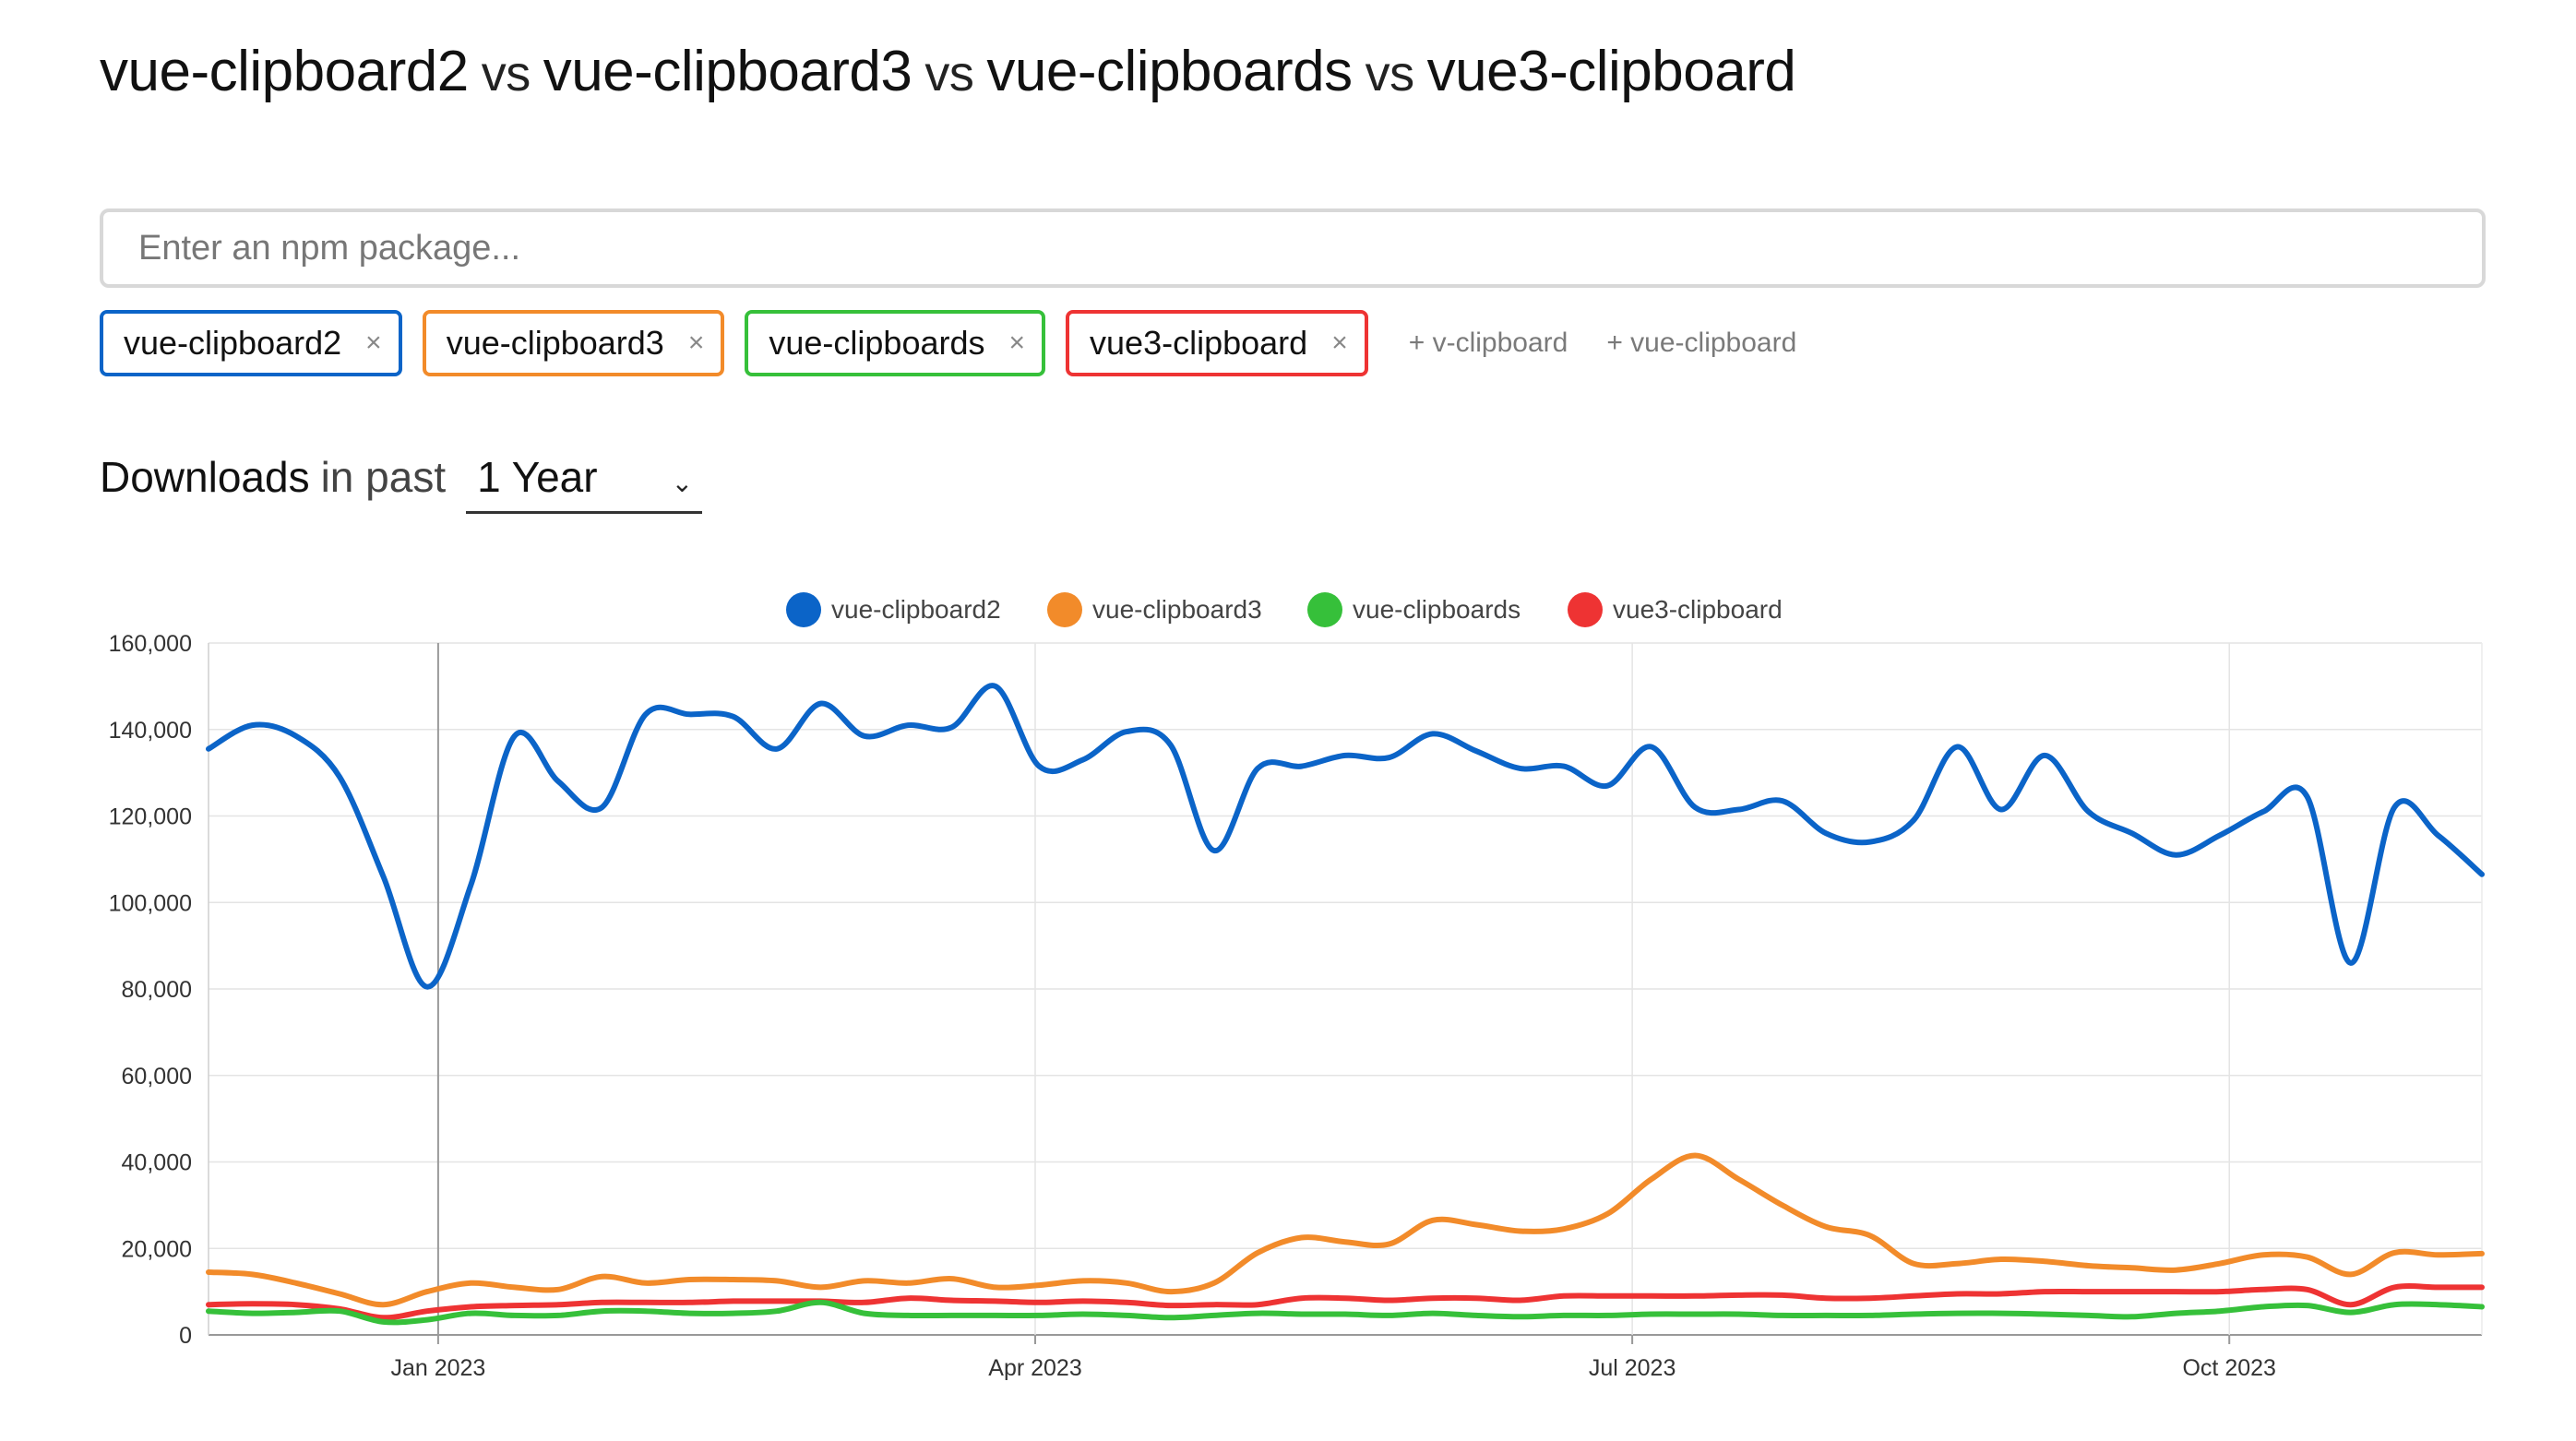 Image resolution: width=2576 pixels, height=1441 pixels. I want to click on period-select: 1 Year ⌄, so click(584, 483).